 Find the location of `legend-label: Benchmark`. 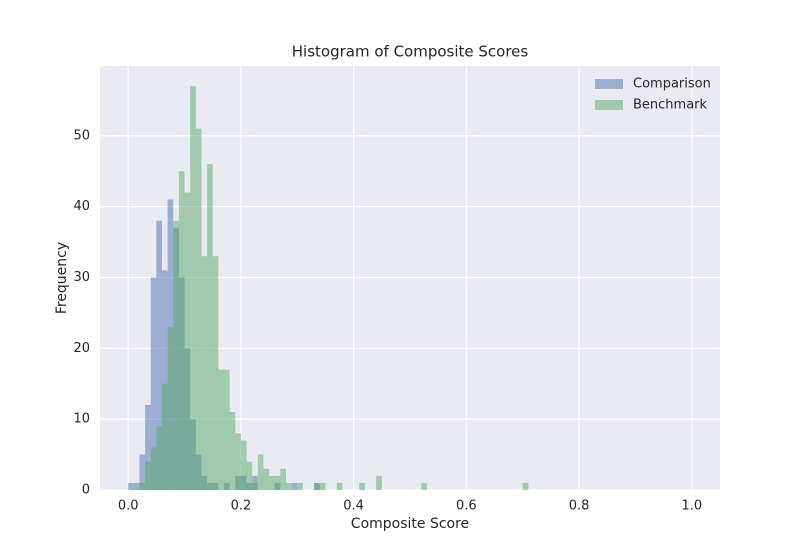

legend-label: Benchmark is located at coordinates (670, 105).